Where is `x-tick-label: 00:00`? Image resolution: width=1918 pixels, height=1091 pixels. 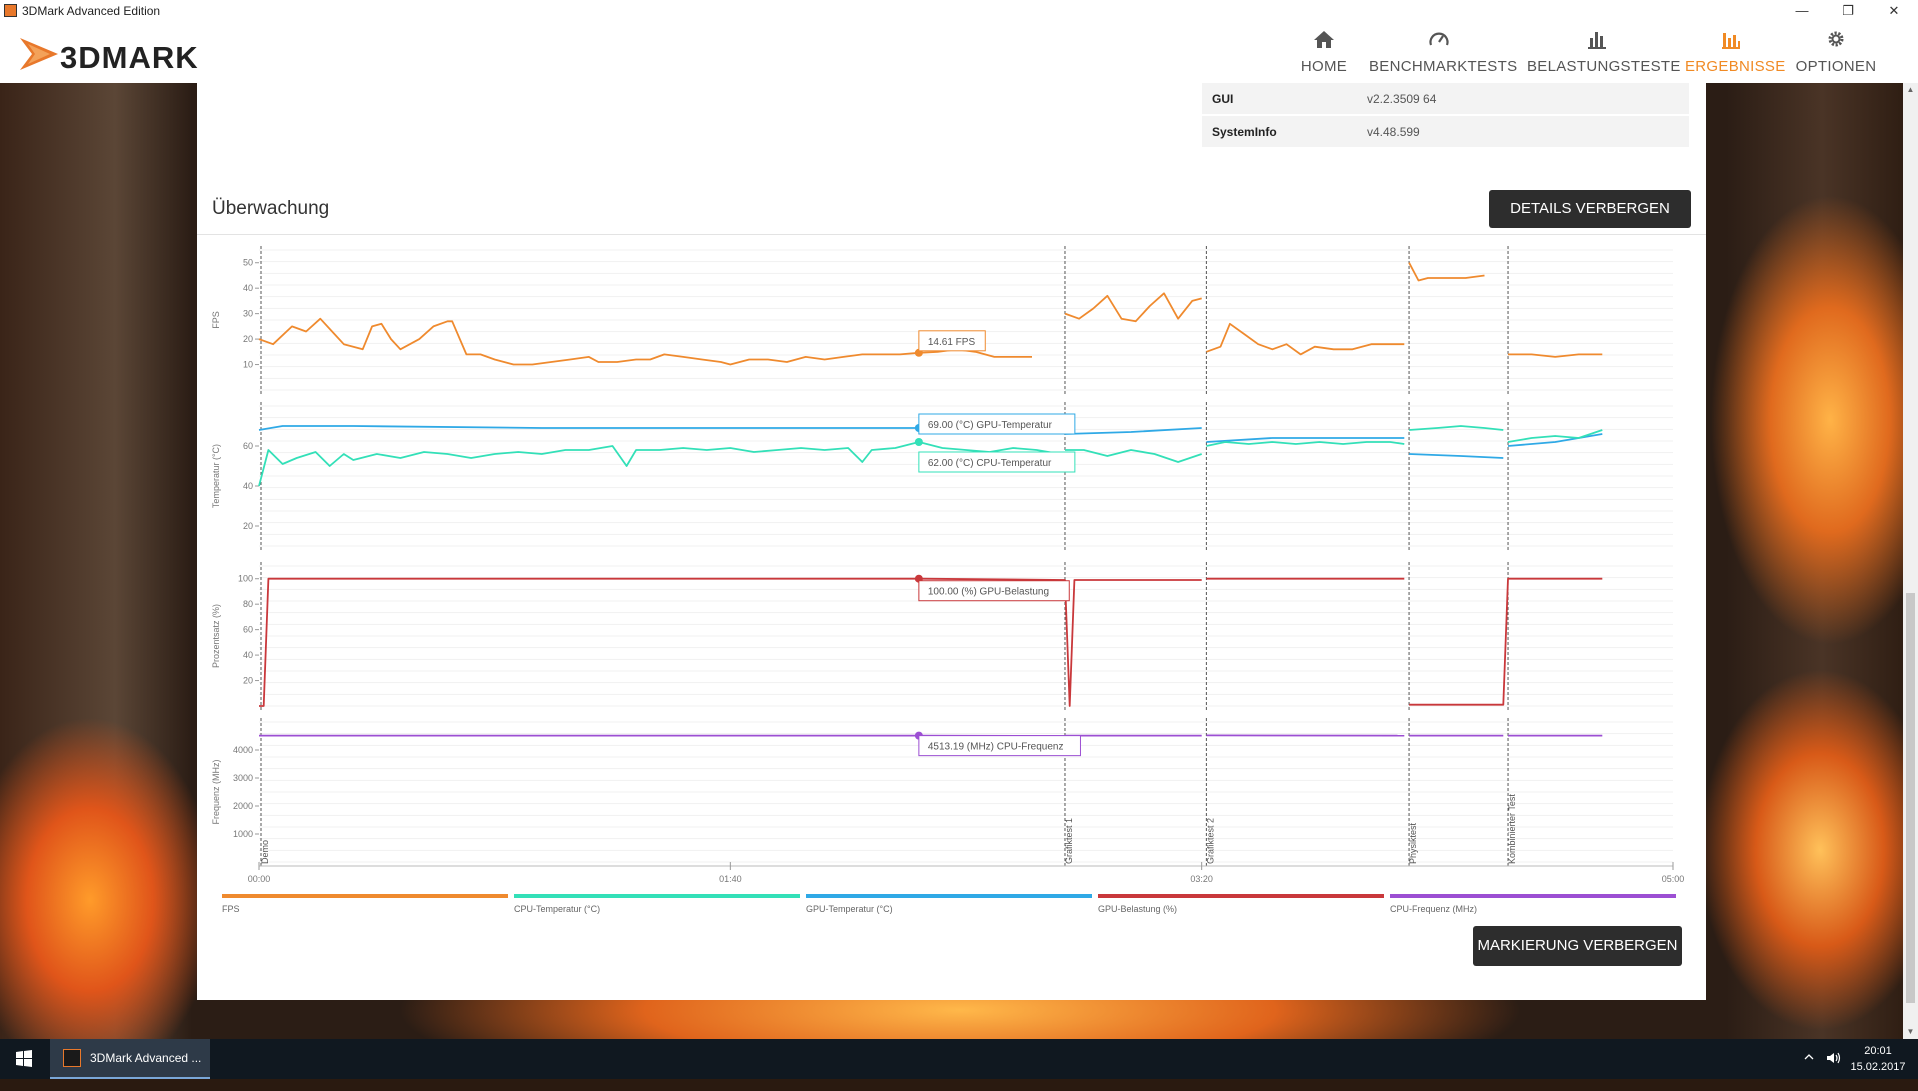 x-tick-label: 00:00 is located at coordinates (259, 879).